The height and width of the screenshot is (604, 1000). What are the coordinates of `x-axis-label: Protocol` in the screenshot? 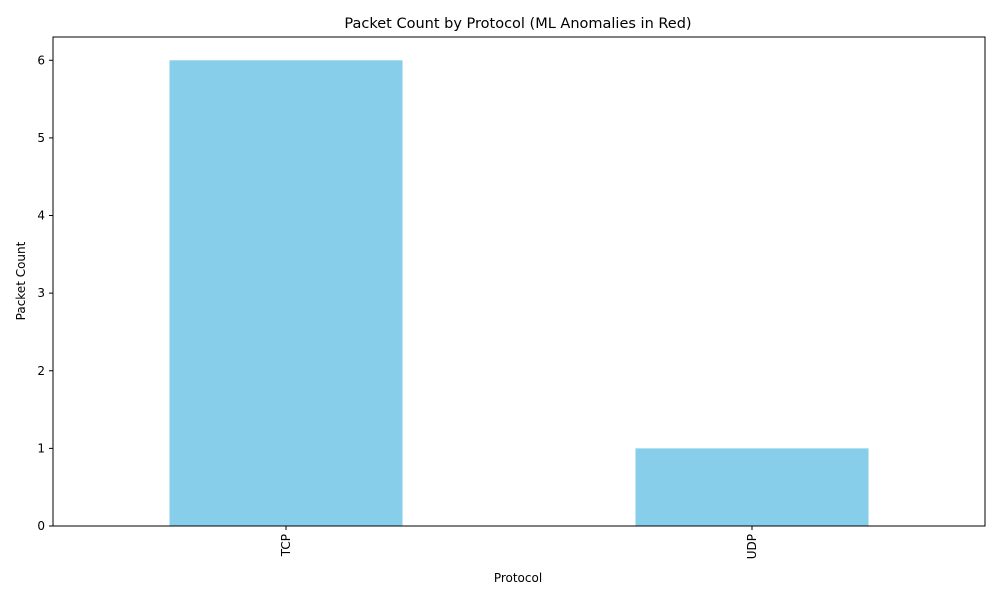 It's located at (518, 578).